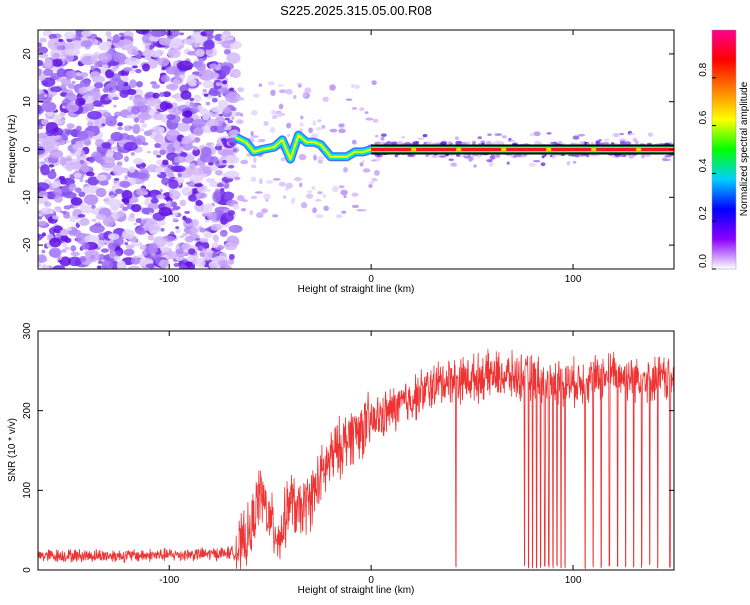  What do you see at coordinates (27, 102) in the screenshot?
I see `spectrogram-y-tick-label: 10` at bounding box center [27, 102].